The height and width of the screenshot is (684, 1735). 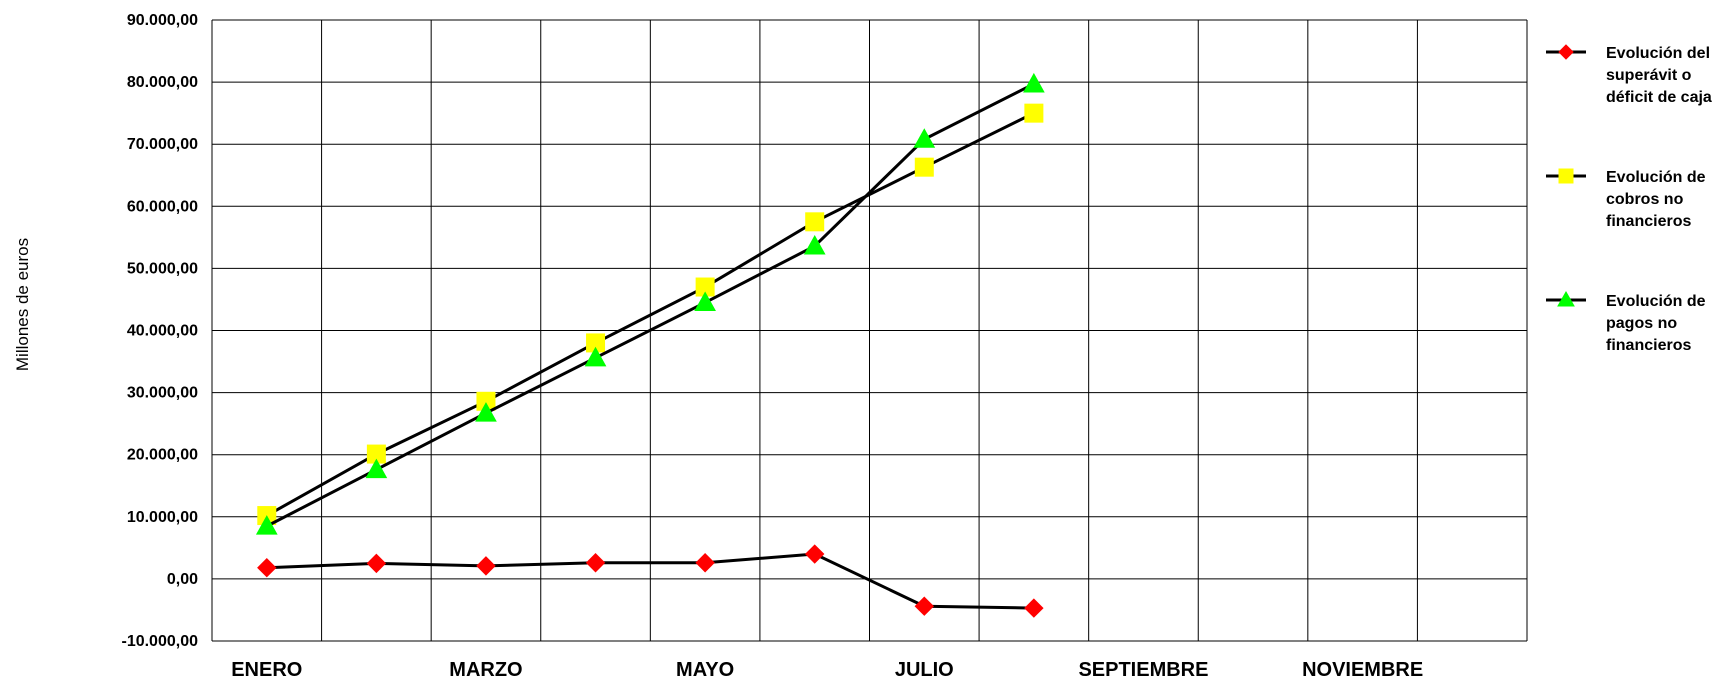 What do you see at coordinates (159, 641) in the screenshot?
I see `y-tick-label: -10.000,00` at bounding box center [159, 641].